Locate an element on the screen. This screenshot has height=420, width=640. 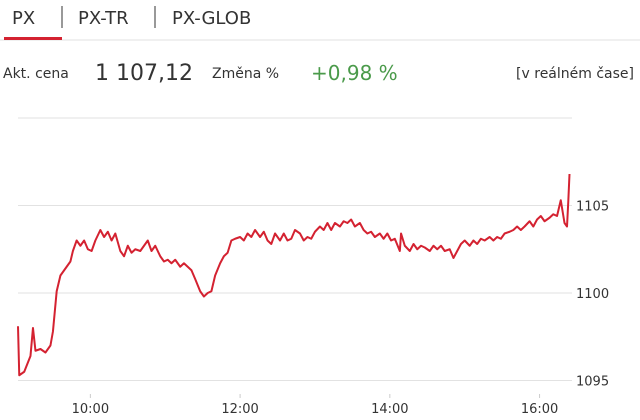
x-tick-label: 16:00 is located at coordinates (539, 409).